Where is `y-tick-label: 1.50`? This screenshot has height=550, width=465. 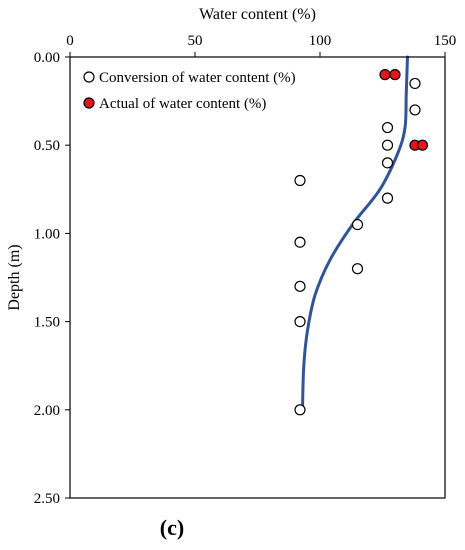 y-tick-label: 1.50 is located at coordinates (47, 323).